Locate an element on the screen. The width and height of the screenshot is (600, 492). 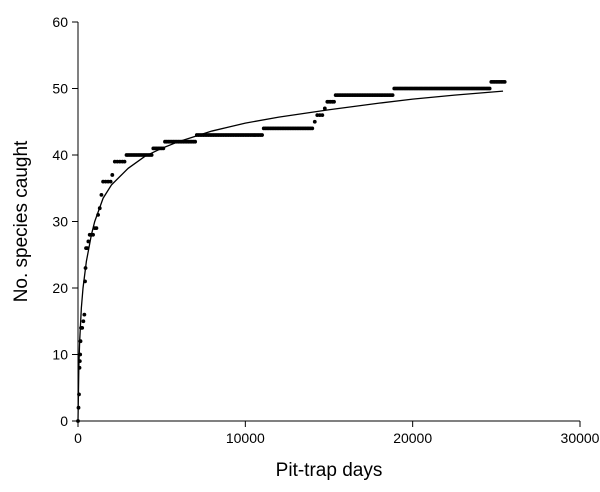
x-tick-label: 0 is located at coordinates (78, 438).